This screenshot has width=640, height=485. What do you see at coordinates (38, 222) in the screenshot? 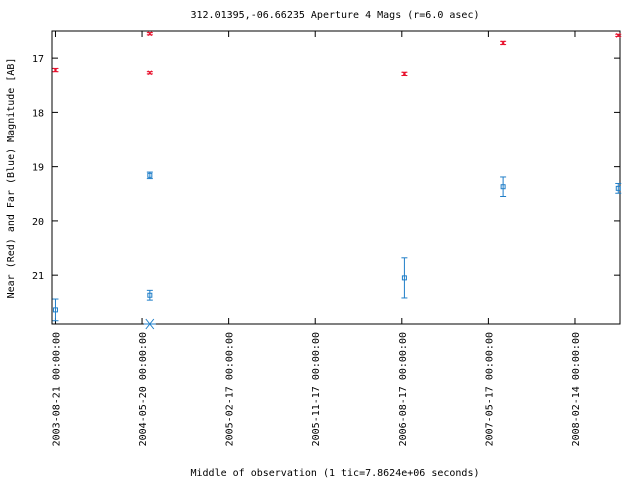
I see `y-tick-label: 20` at bounding box center [38, 222].